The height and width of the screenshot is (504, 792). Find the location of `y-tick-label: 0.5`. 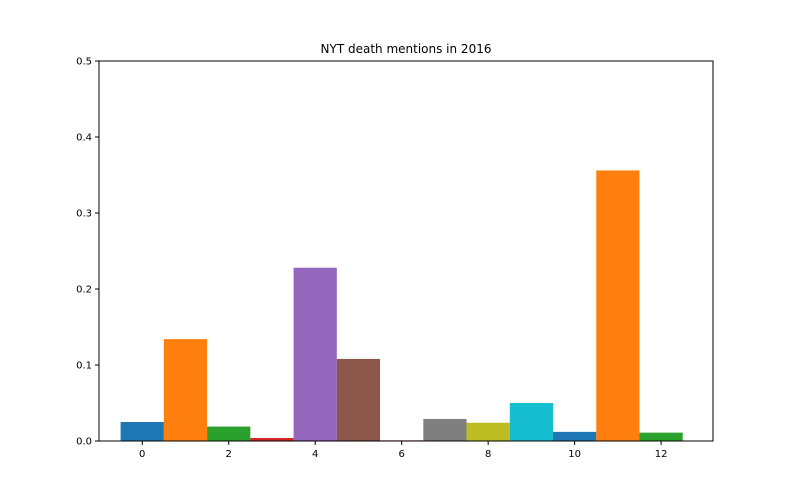

y-tick-label: 0.5 is located at coordinates (84, 62).